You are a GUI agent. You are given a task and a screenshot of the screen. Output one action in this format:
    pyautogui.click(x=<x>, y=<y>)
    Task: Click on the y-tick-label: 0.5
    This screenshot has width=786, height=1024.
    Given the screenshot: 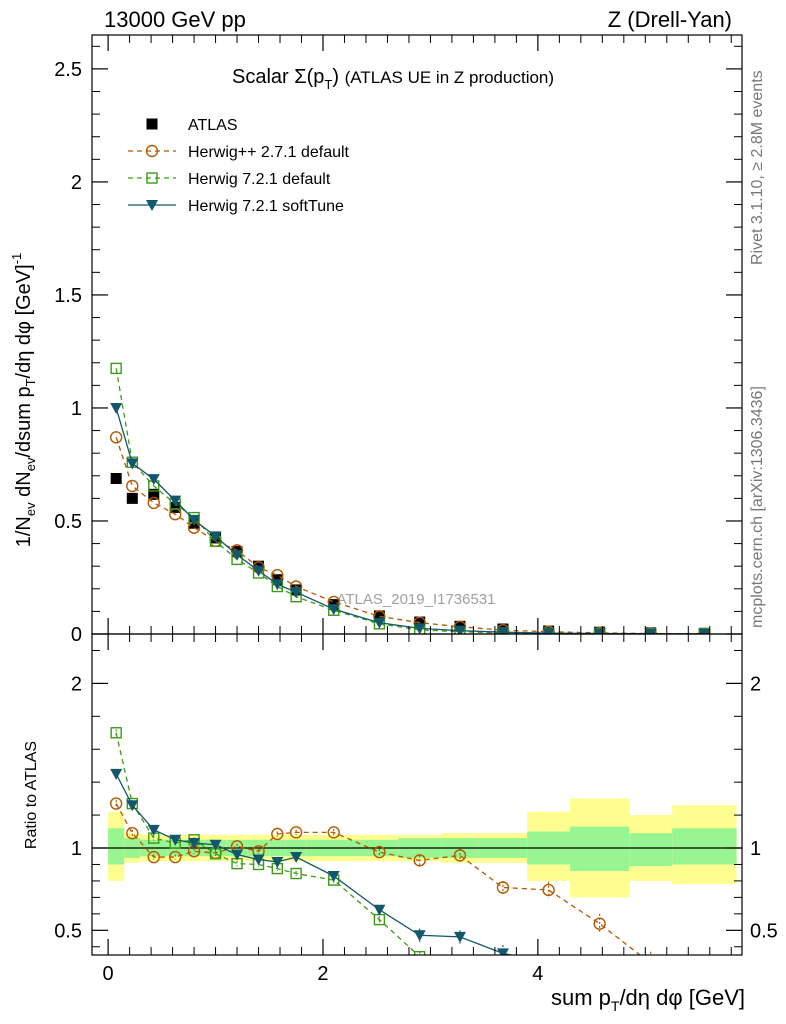 What is the action you would take?
    pyautogui.click(x=68, y=522)
    